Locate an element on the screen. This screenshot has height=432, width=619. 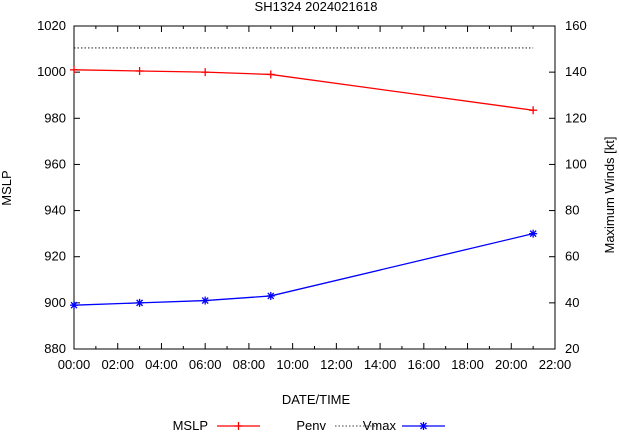
x-tick-label: 06:00 is located at coordinates (205, 364).